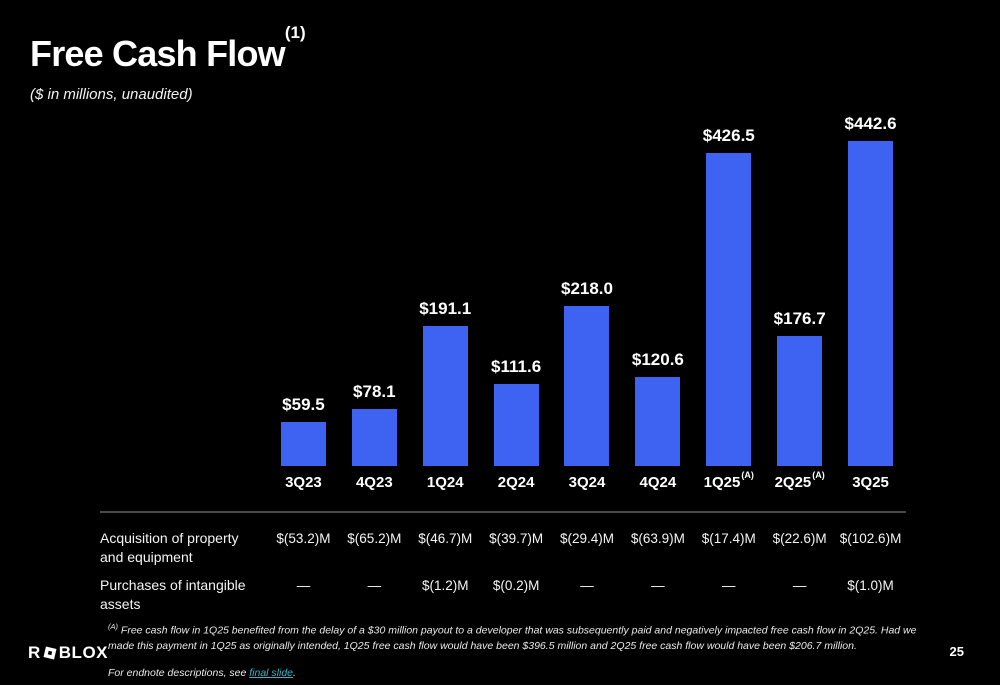 This screenshot has width=1000, height=685. What do you see at coordinates (729, 309) in the screenshot?
I see `bar-1Q25` at bounding box center [729, 309].